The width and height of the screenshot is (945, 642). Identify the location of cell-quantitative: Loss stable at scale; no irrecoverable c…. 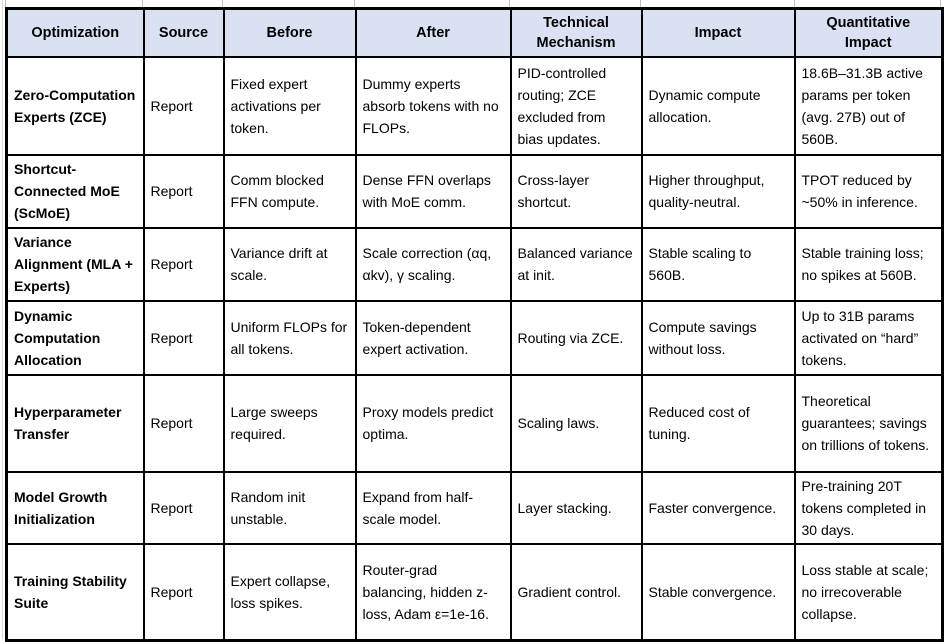
(868, 592).